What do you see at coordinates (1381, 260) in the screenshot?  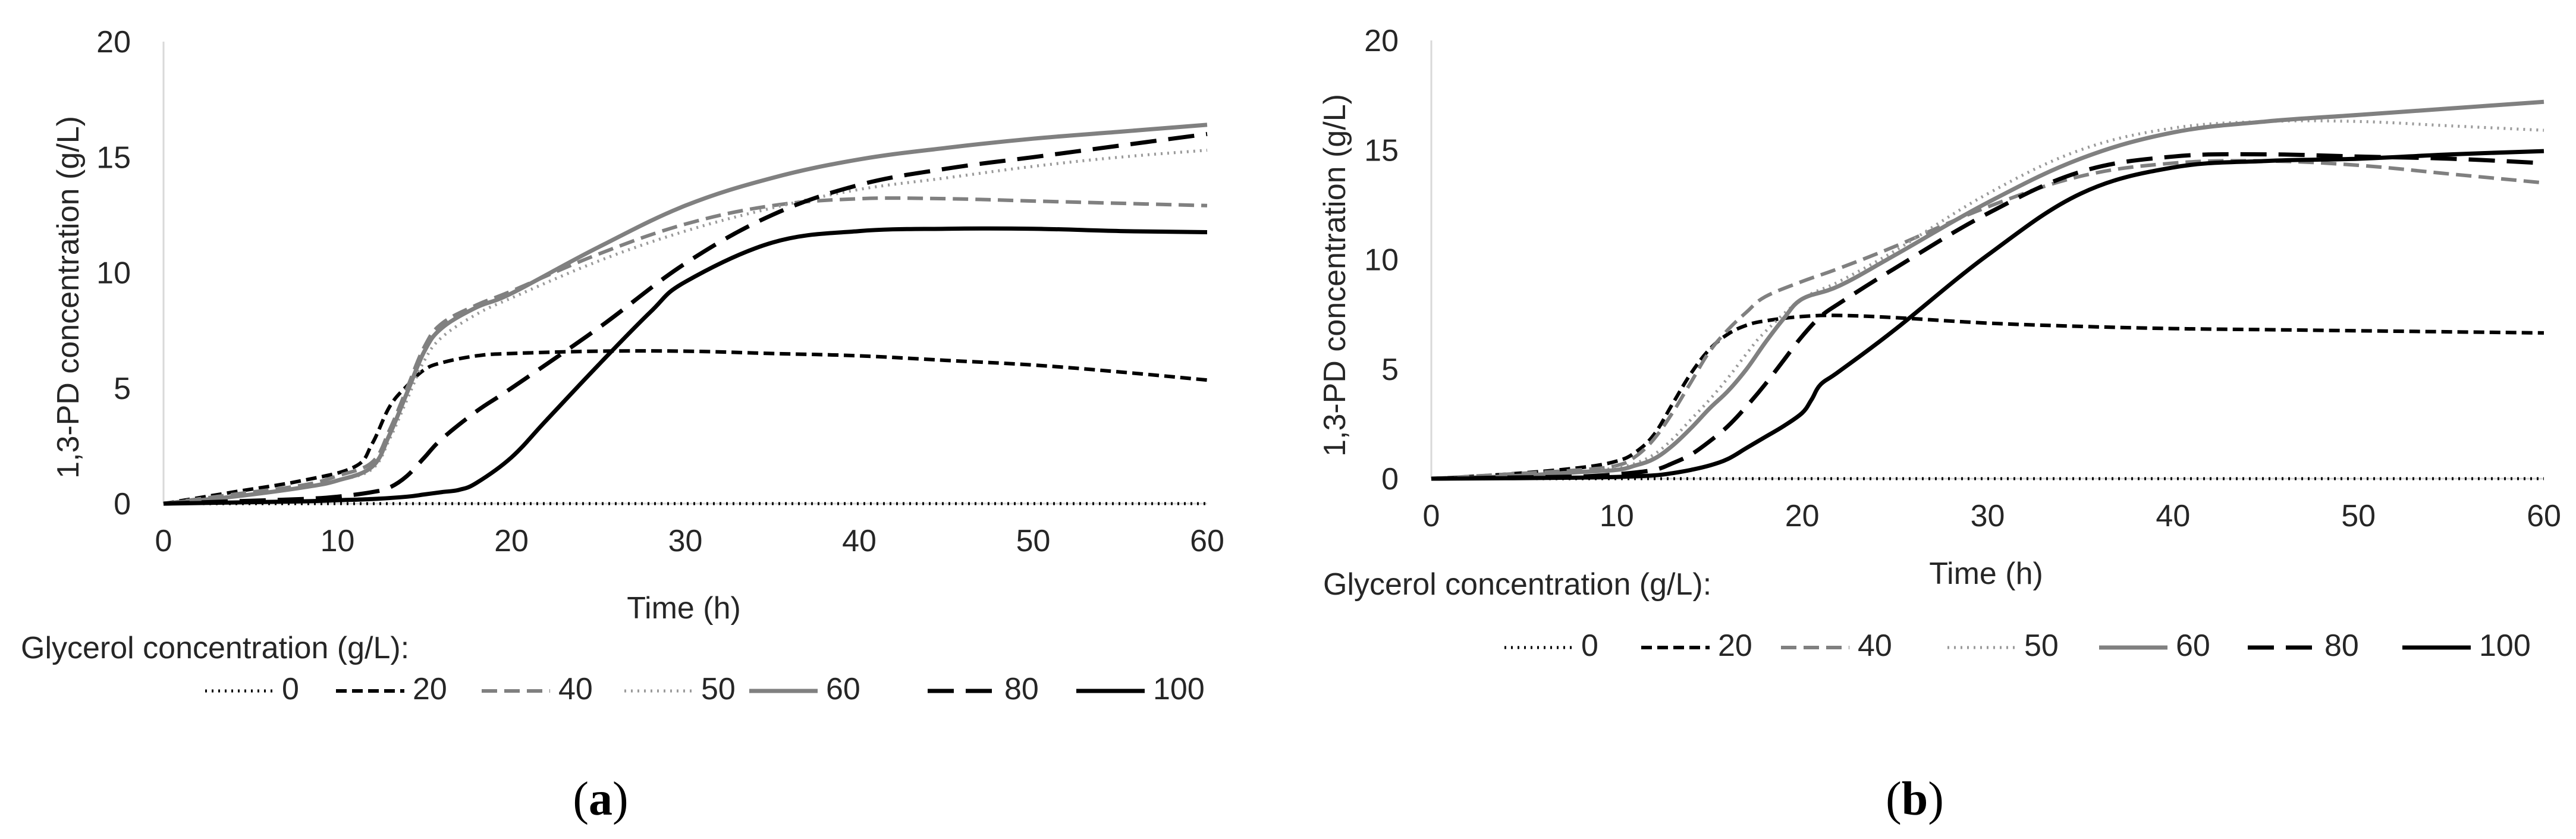 I see `y-tick-label-b: 10` at bounding box center [1381, 260].